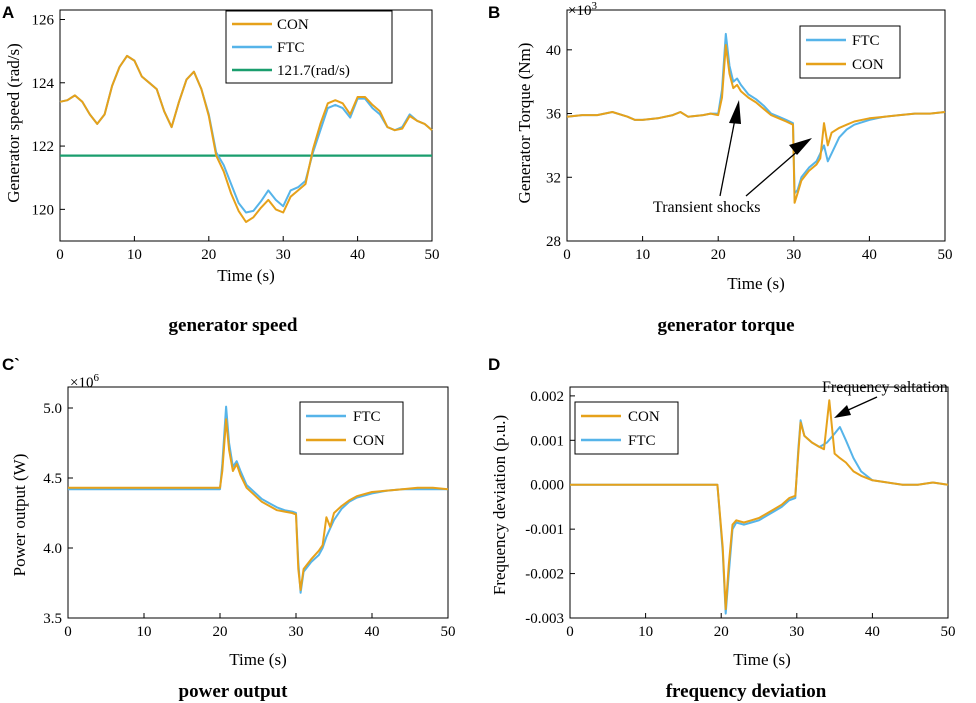 The width and height of the screenshot is (976, 703). I want to click on panel-b-multiplier: ×10³, so click(582, 9).